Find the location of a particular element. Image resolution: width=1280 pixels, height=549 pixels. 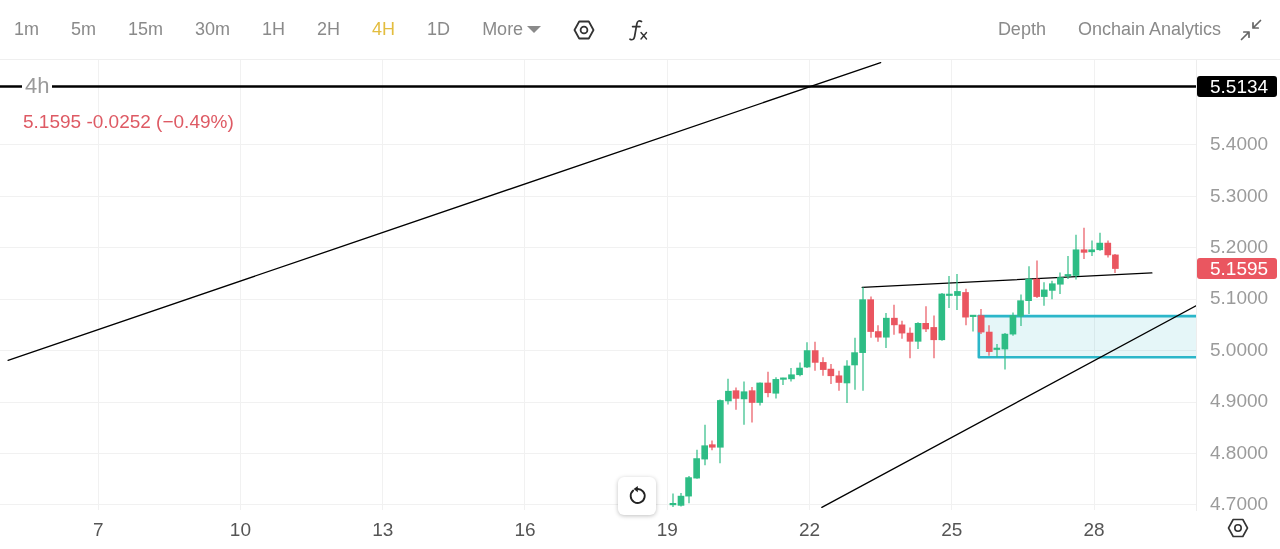

text: 1m is located at coordinates (27, 29).